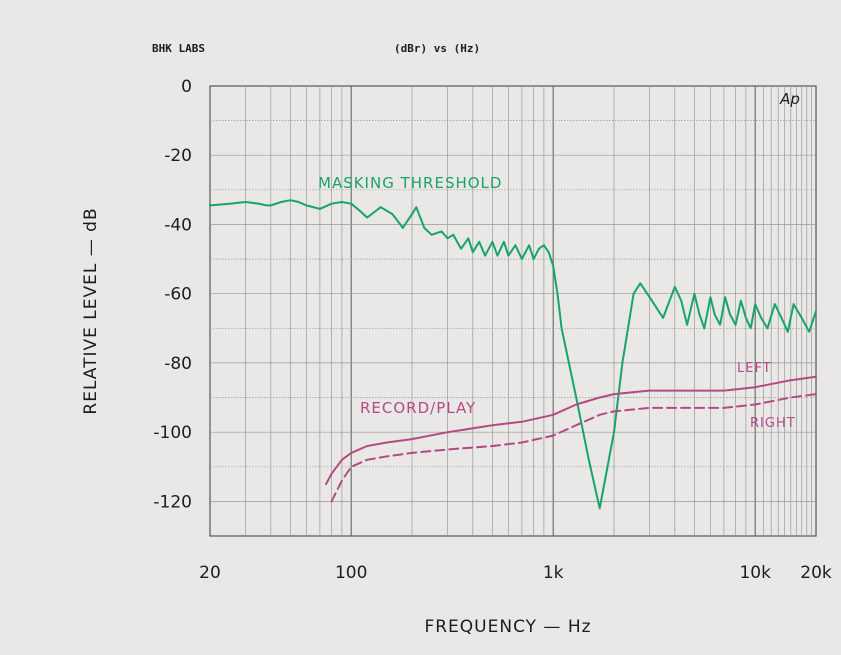  I want to click on y-tick-label: -100, so click(172, 433).